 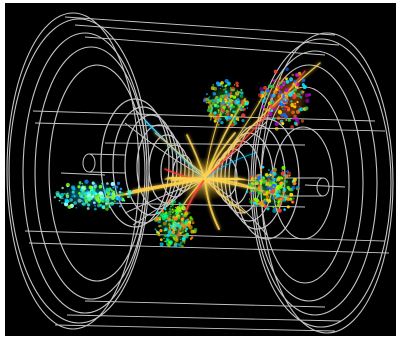 I want to click on jet-left, so click(x=92, y=195).